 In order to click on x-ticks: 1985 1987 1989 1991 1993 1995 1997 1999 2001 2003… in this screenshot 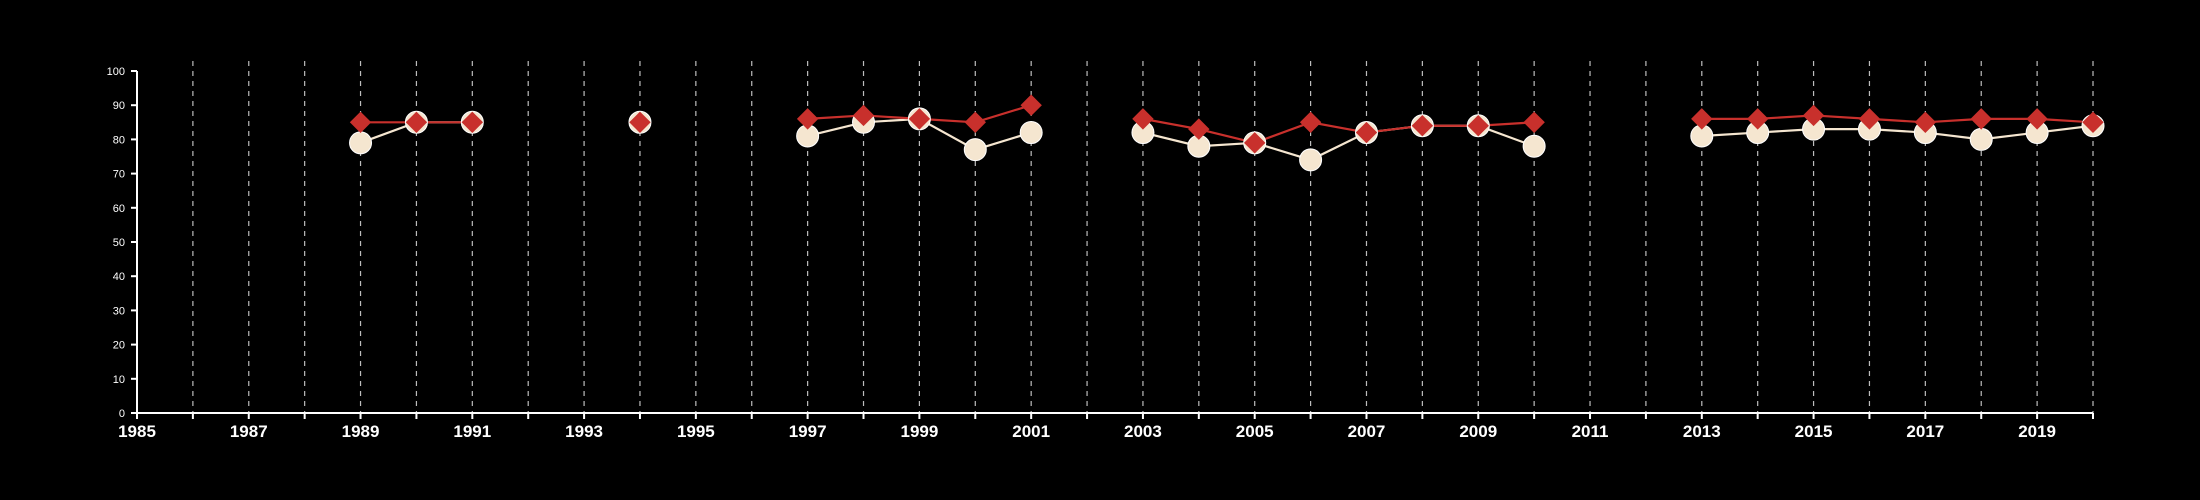, I will do `click(1106, 427)`.